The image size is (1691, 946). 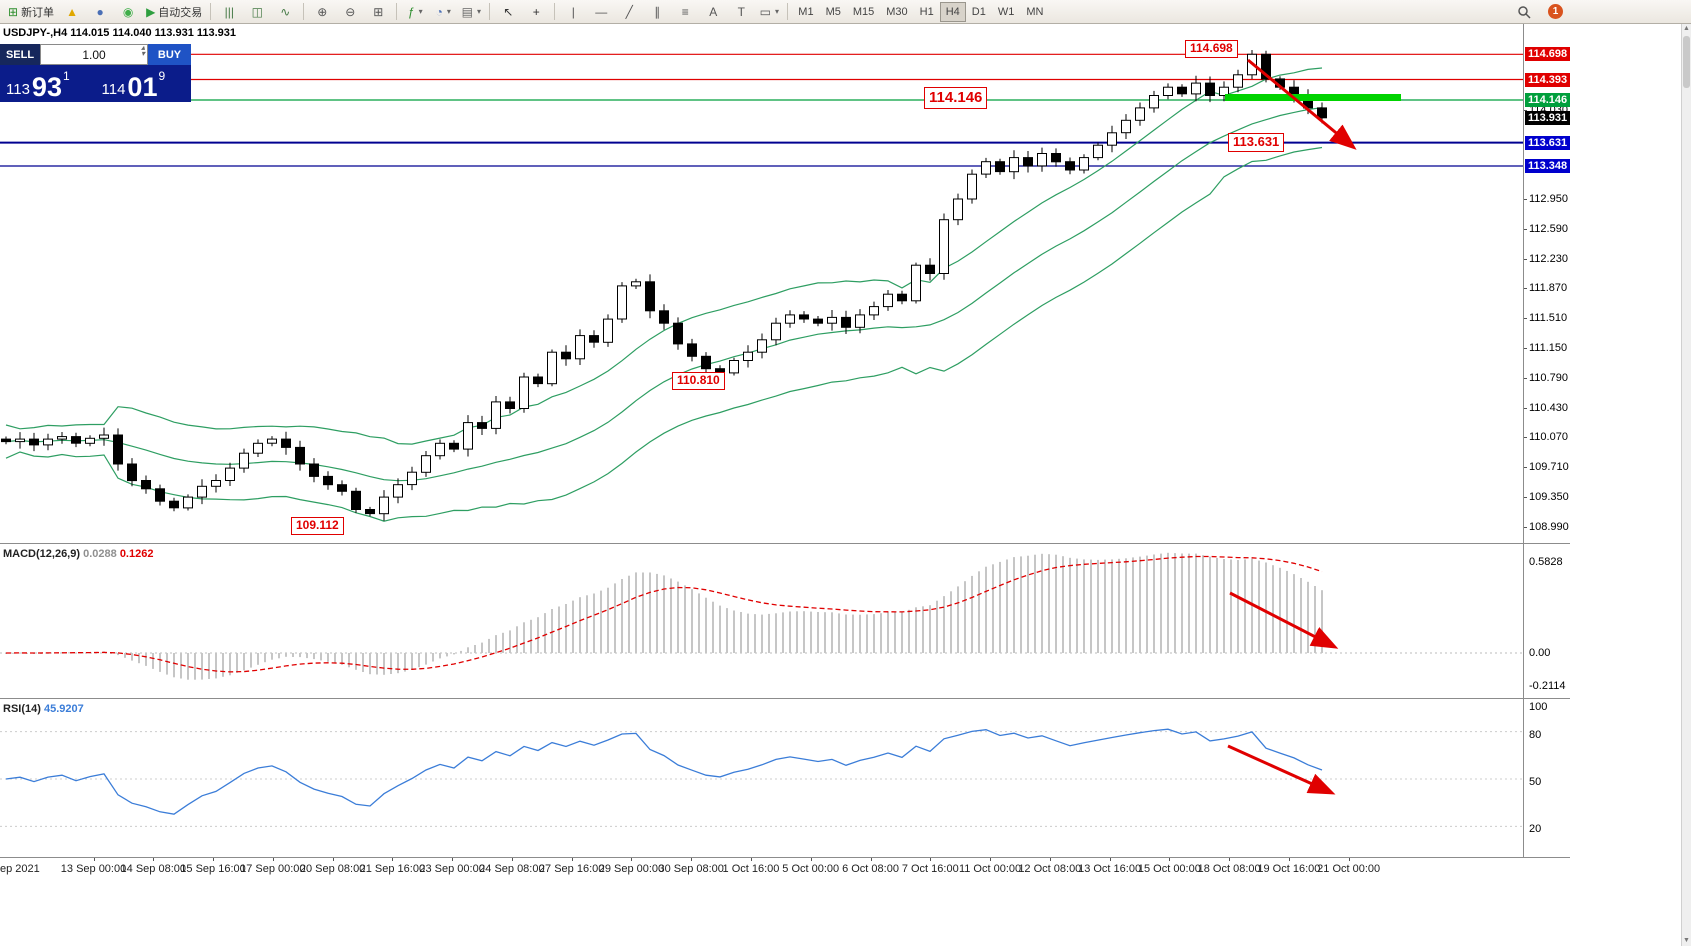 What do you see at coordinates (1006, 11) in the screenshot?
I see `timeframe-w1-button: W1` at bounding box center [1006, 11].